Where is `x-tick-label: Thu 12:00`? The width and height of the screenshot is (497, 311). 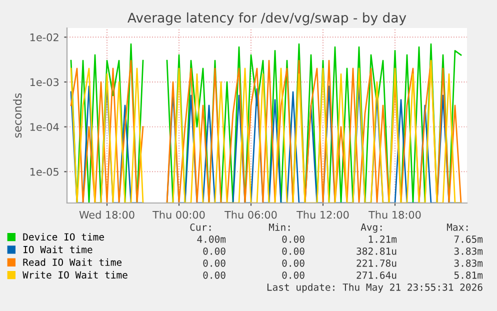
x-tick-label: Thu 12:00 is located at coordinates (322, 214).